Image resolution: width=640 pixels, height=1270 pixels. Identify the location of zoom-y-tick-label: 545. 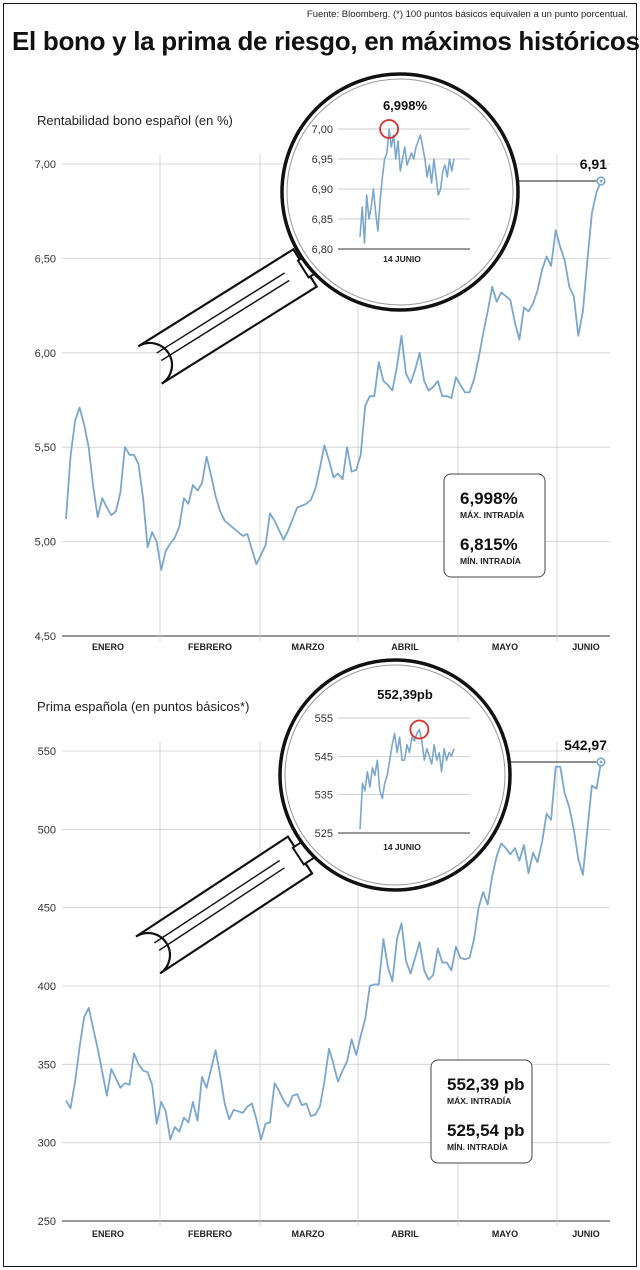
(324, 757).